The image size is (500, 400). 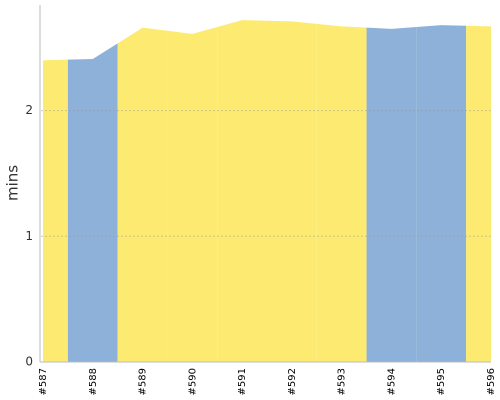 I want to click on x-tick-label: #596, so click(x=491, y=381).